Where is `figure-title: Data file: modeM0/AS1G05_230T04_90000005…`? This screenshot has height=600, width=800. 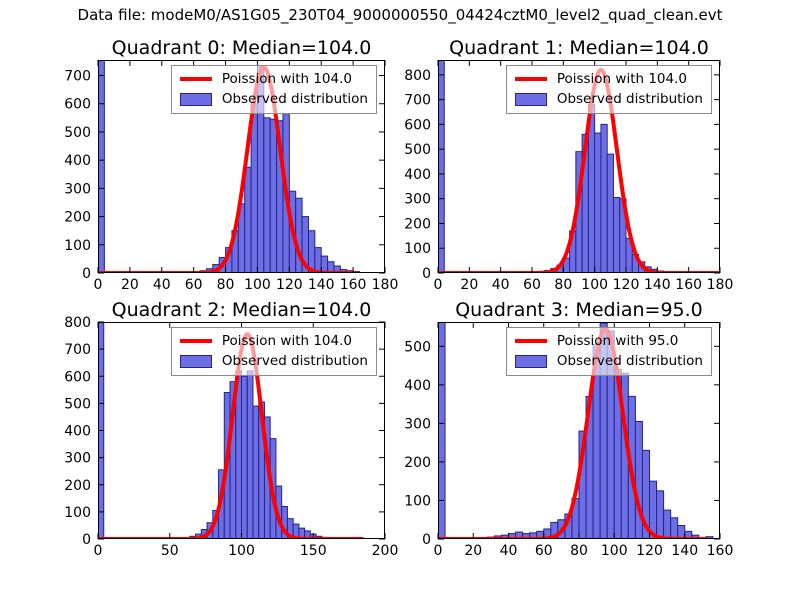
figure-title: Data file: modeM0/AS1G05_230T04_90000005… is located at coordinates (400, 15).